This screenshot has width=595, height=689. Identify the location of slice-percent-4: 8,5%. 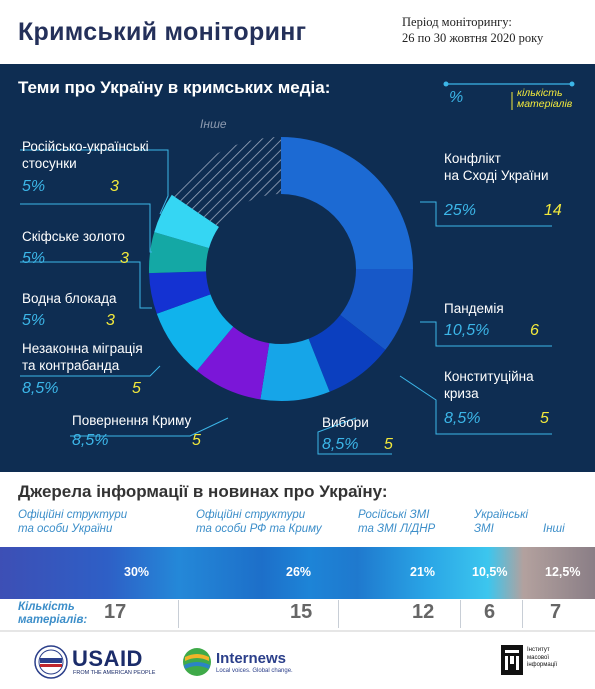
(90, 440).